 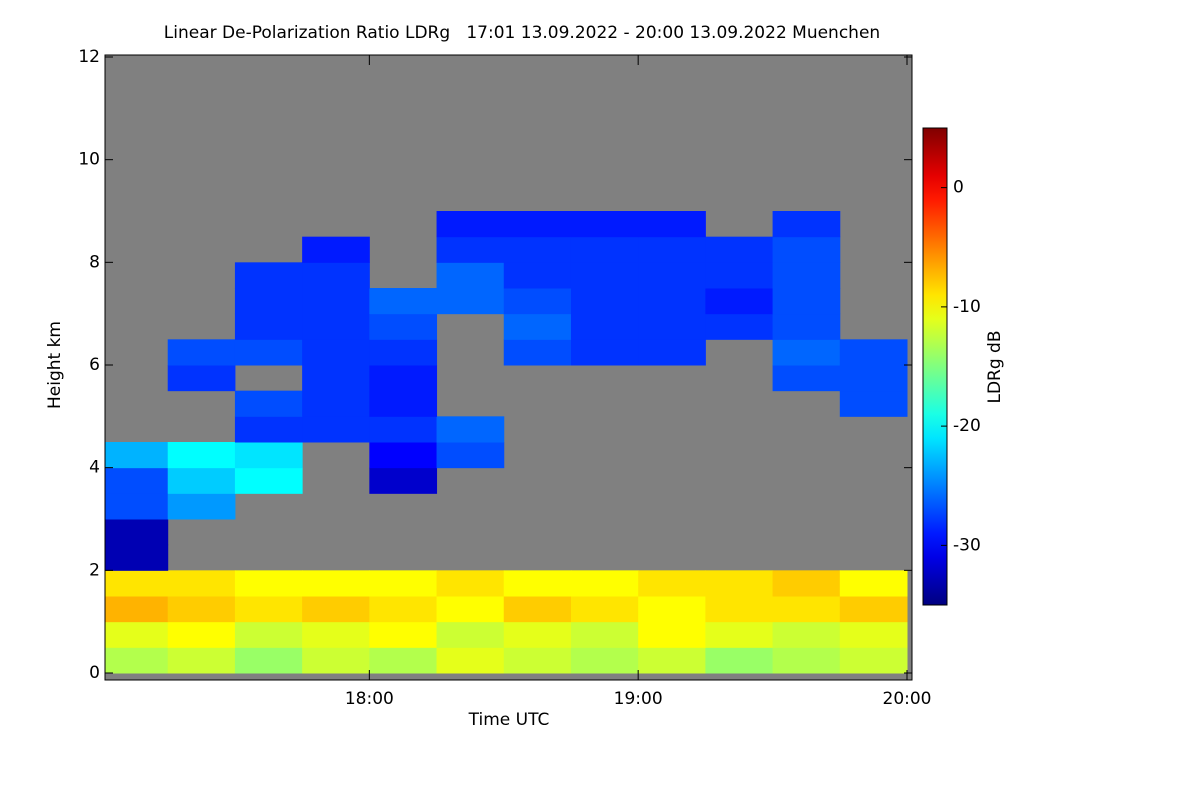 What do you see at coordinates (369, 699) in the screenshot?
I see `x-tick-label: 18:00` at bounding box center [369, 699].